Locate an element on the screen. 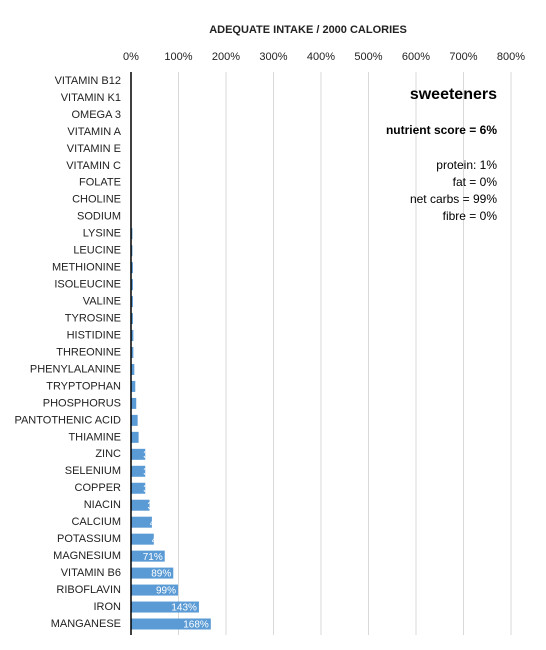  y-tick-label: VITAMIN A is located at coordinates (94, 132).